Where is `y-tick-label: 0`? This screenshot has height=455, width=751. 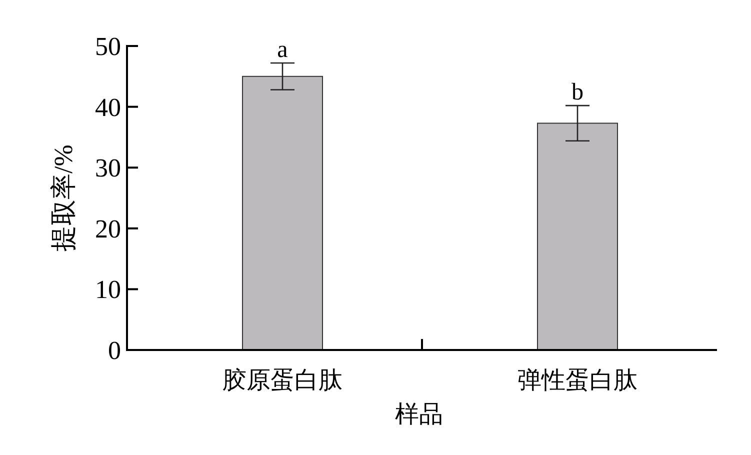
y-tick-label: 0 is located at coordinates (114, 350).